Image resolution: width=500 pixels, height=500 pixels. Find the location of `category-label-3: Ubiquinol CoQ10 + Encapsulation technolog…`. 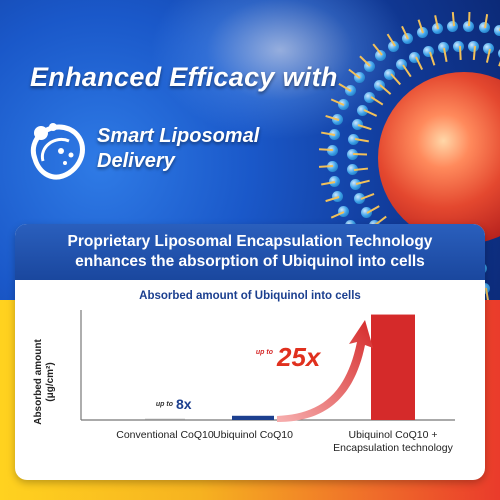

category-label-3: Ubiquinol CoQ10 + Encapsulation technolog… is located at coordinates (393, 442).